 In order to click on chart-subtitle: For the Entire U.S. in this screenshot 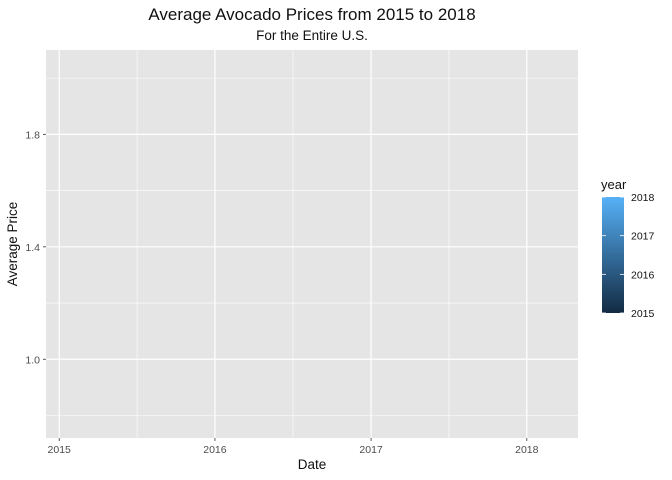, I will do `click(312, 35)`.